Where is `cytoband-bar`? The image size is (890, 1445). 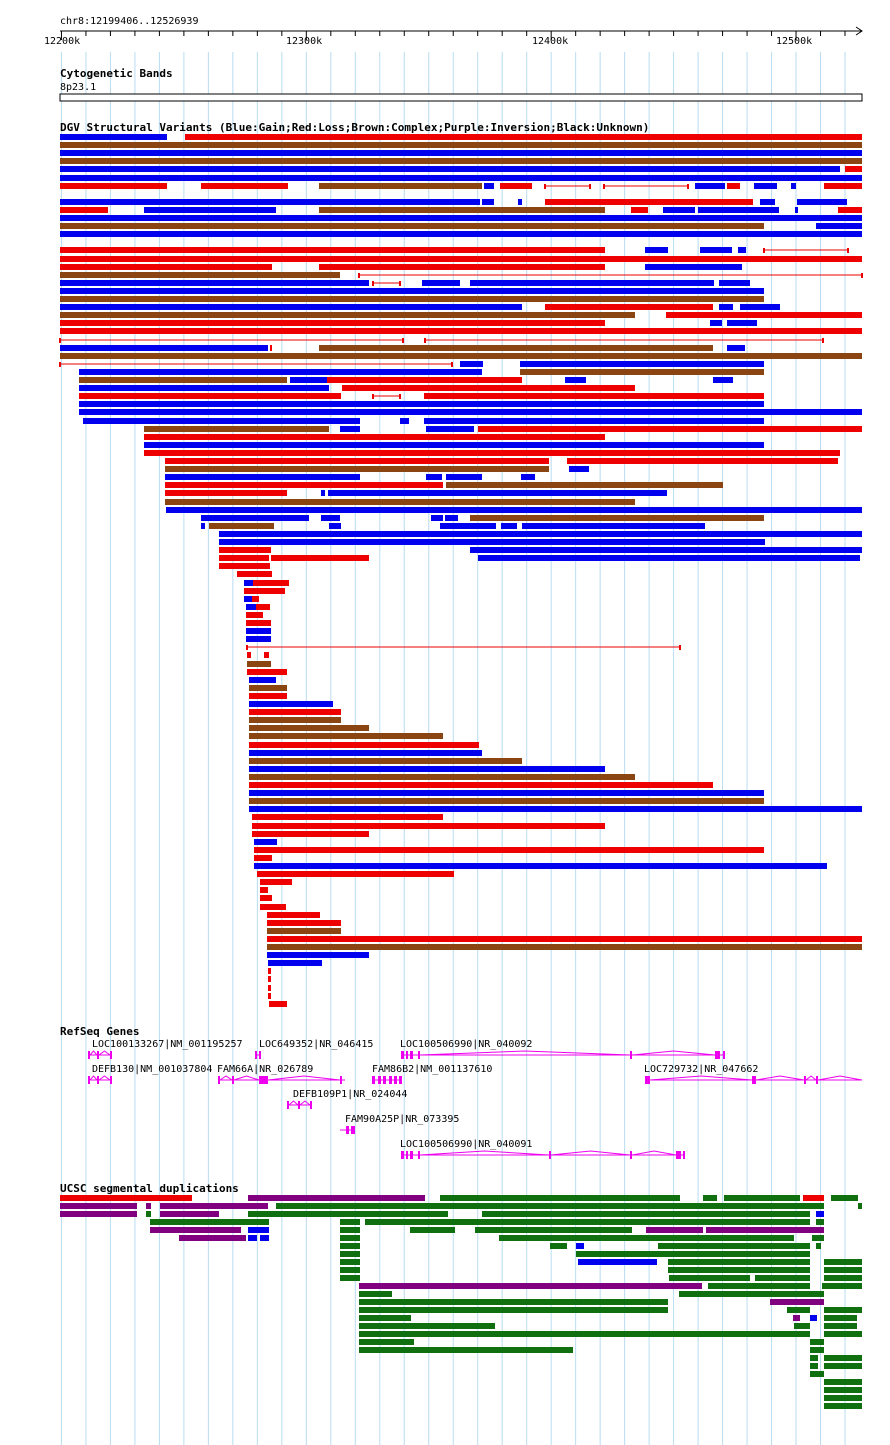
cytoband-bar is located at coordinates (461, 97).